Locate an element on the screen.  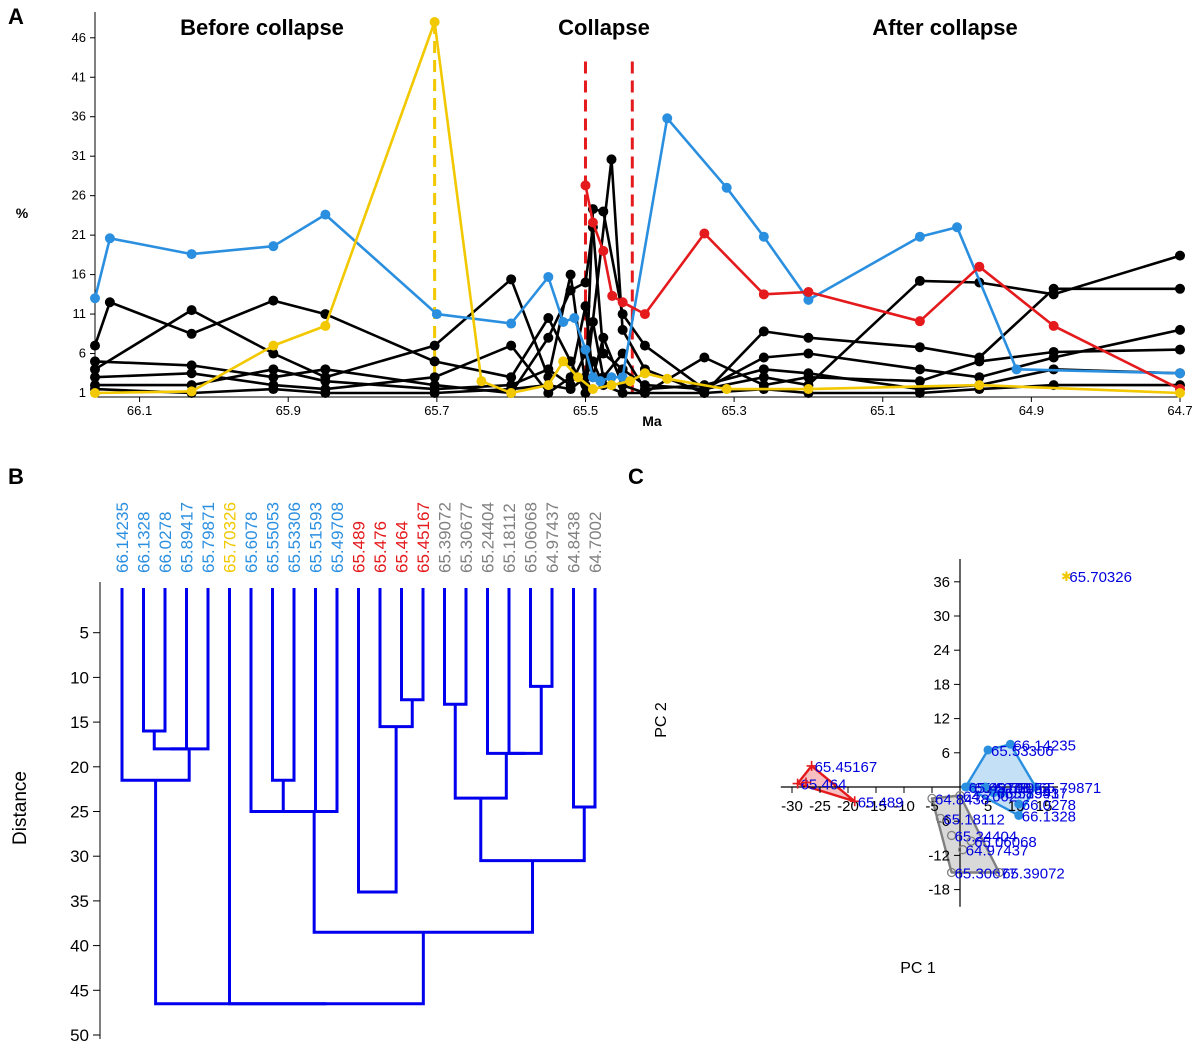
panel-b-y-tick-label: 10 is located at coordinates (79, 677).